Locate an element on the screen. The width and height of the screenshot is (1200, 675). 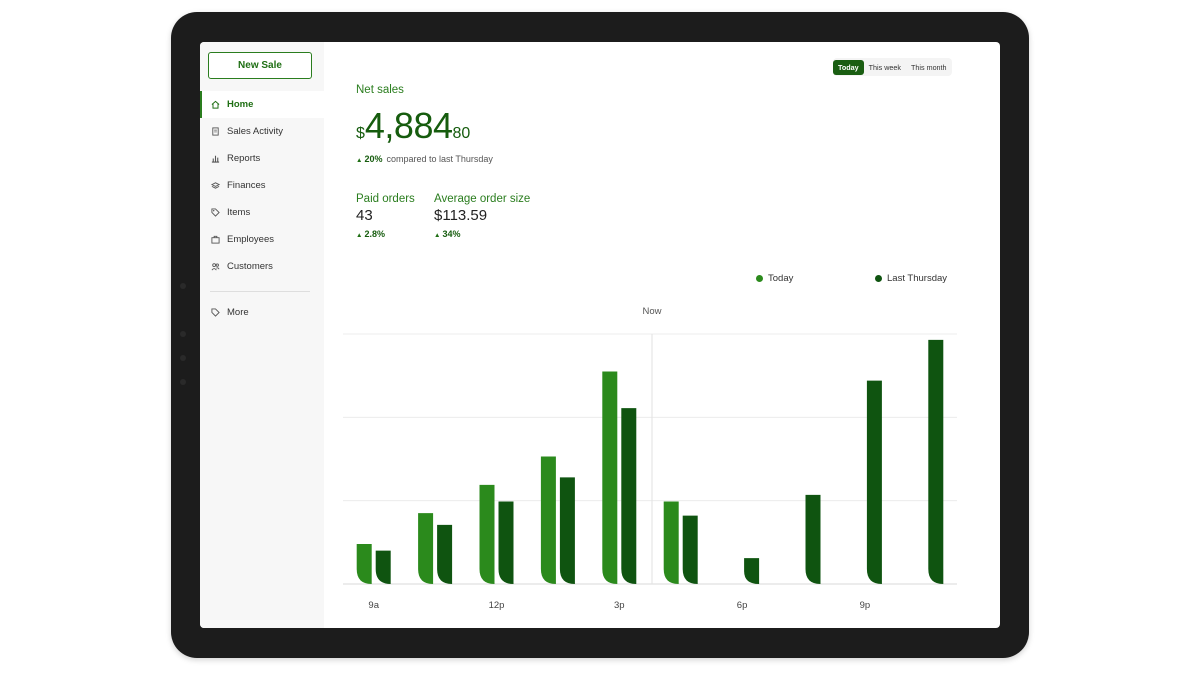
date-range-toggle: Today This week This month is located at coordinates (892, 67).